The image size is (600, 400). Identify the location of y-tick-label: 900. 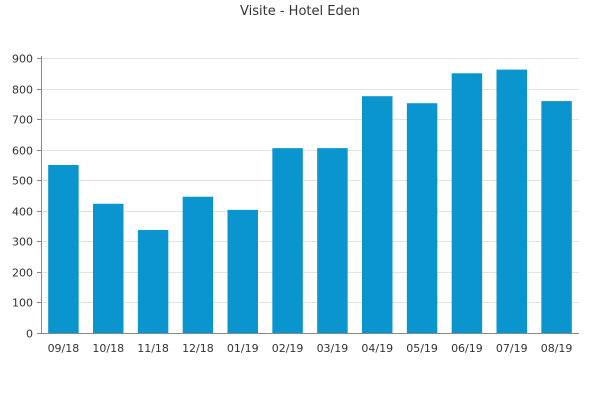
(22, 59).